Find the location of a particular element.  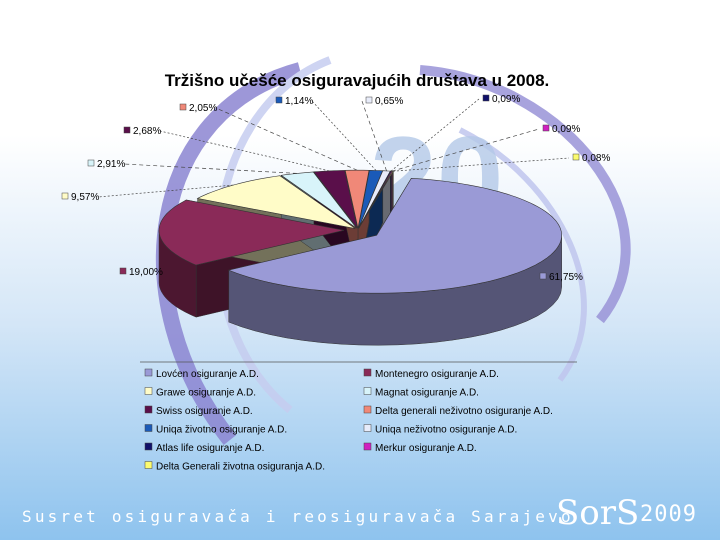

legend-item-6: Uniqa životno osiguranje A.D. is located at coordinates (221, 430).